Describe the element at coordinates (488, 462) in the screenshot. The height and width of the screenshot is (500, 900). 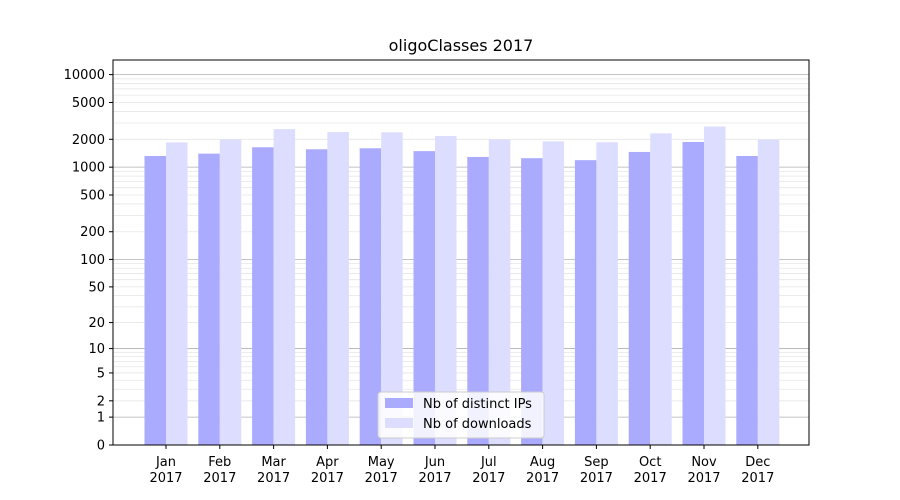
I see `x-tick-label-month: Jul` at that location.